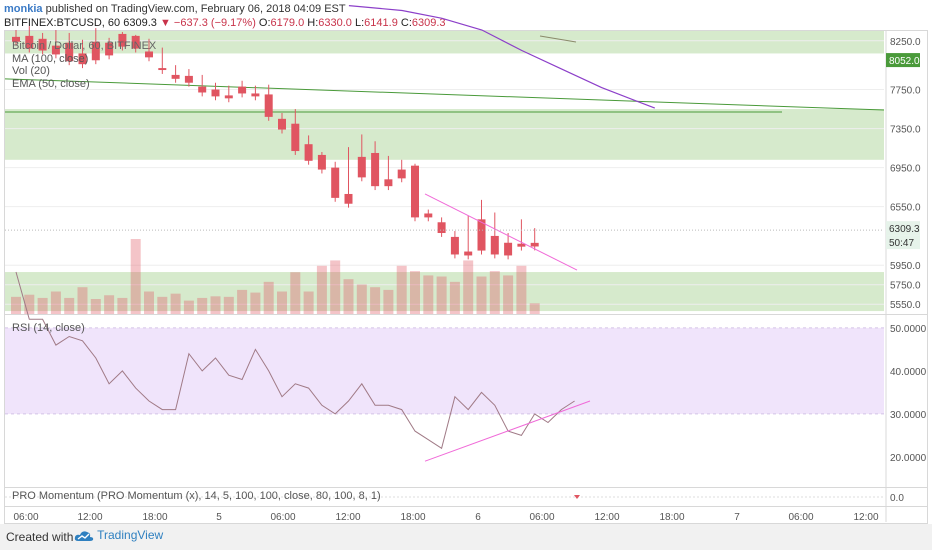 The image size is (932, 550). What do you see at coordinates (287, 23) in the screenshot?
I see `open-value: 6179.0` at bounding box center [287, 23].